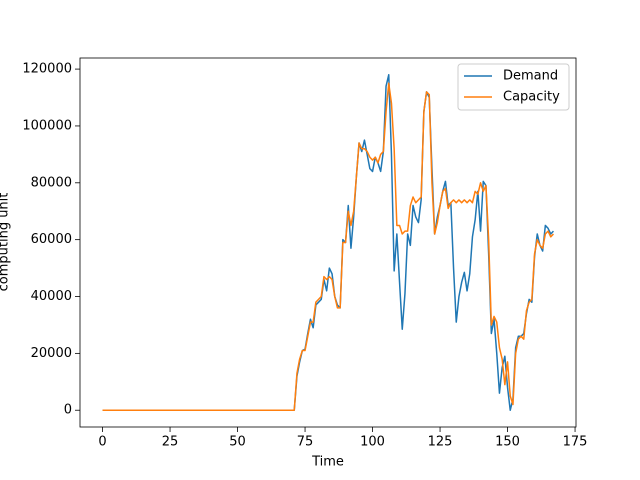 This screenshot has width=640, height=480. I want to click on y-tick-label: 120000, so click(47, 69).